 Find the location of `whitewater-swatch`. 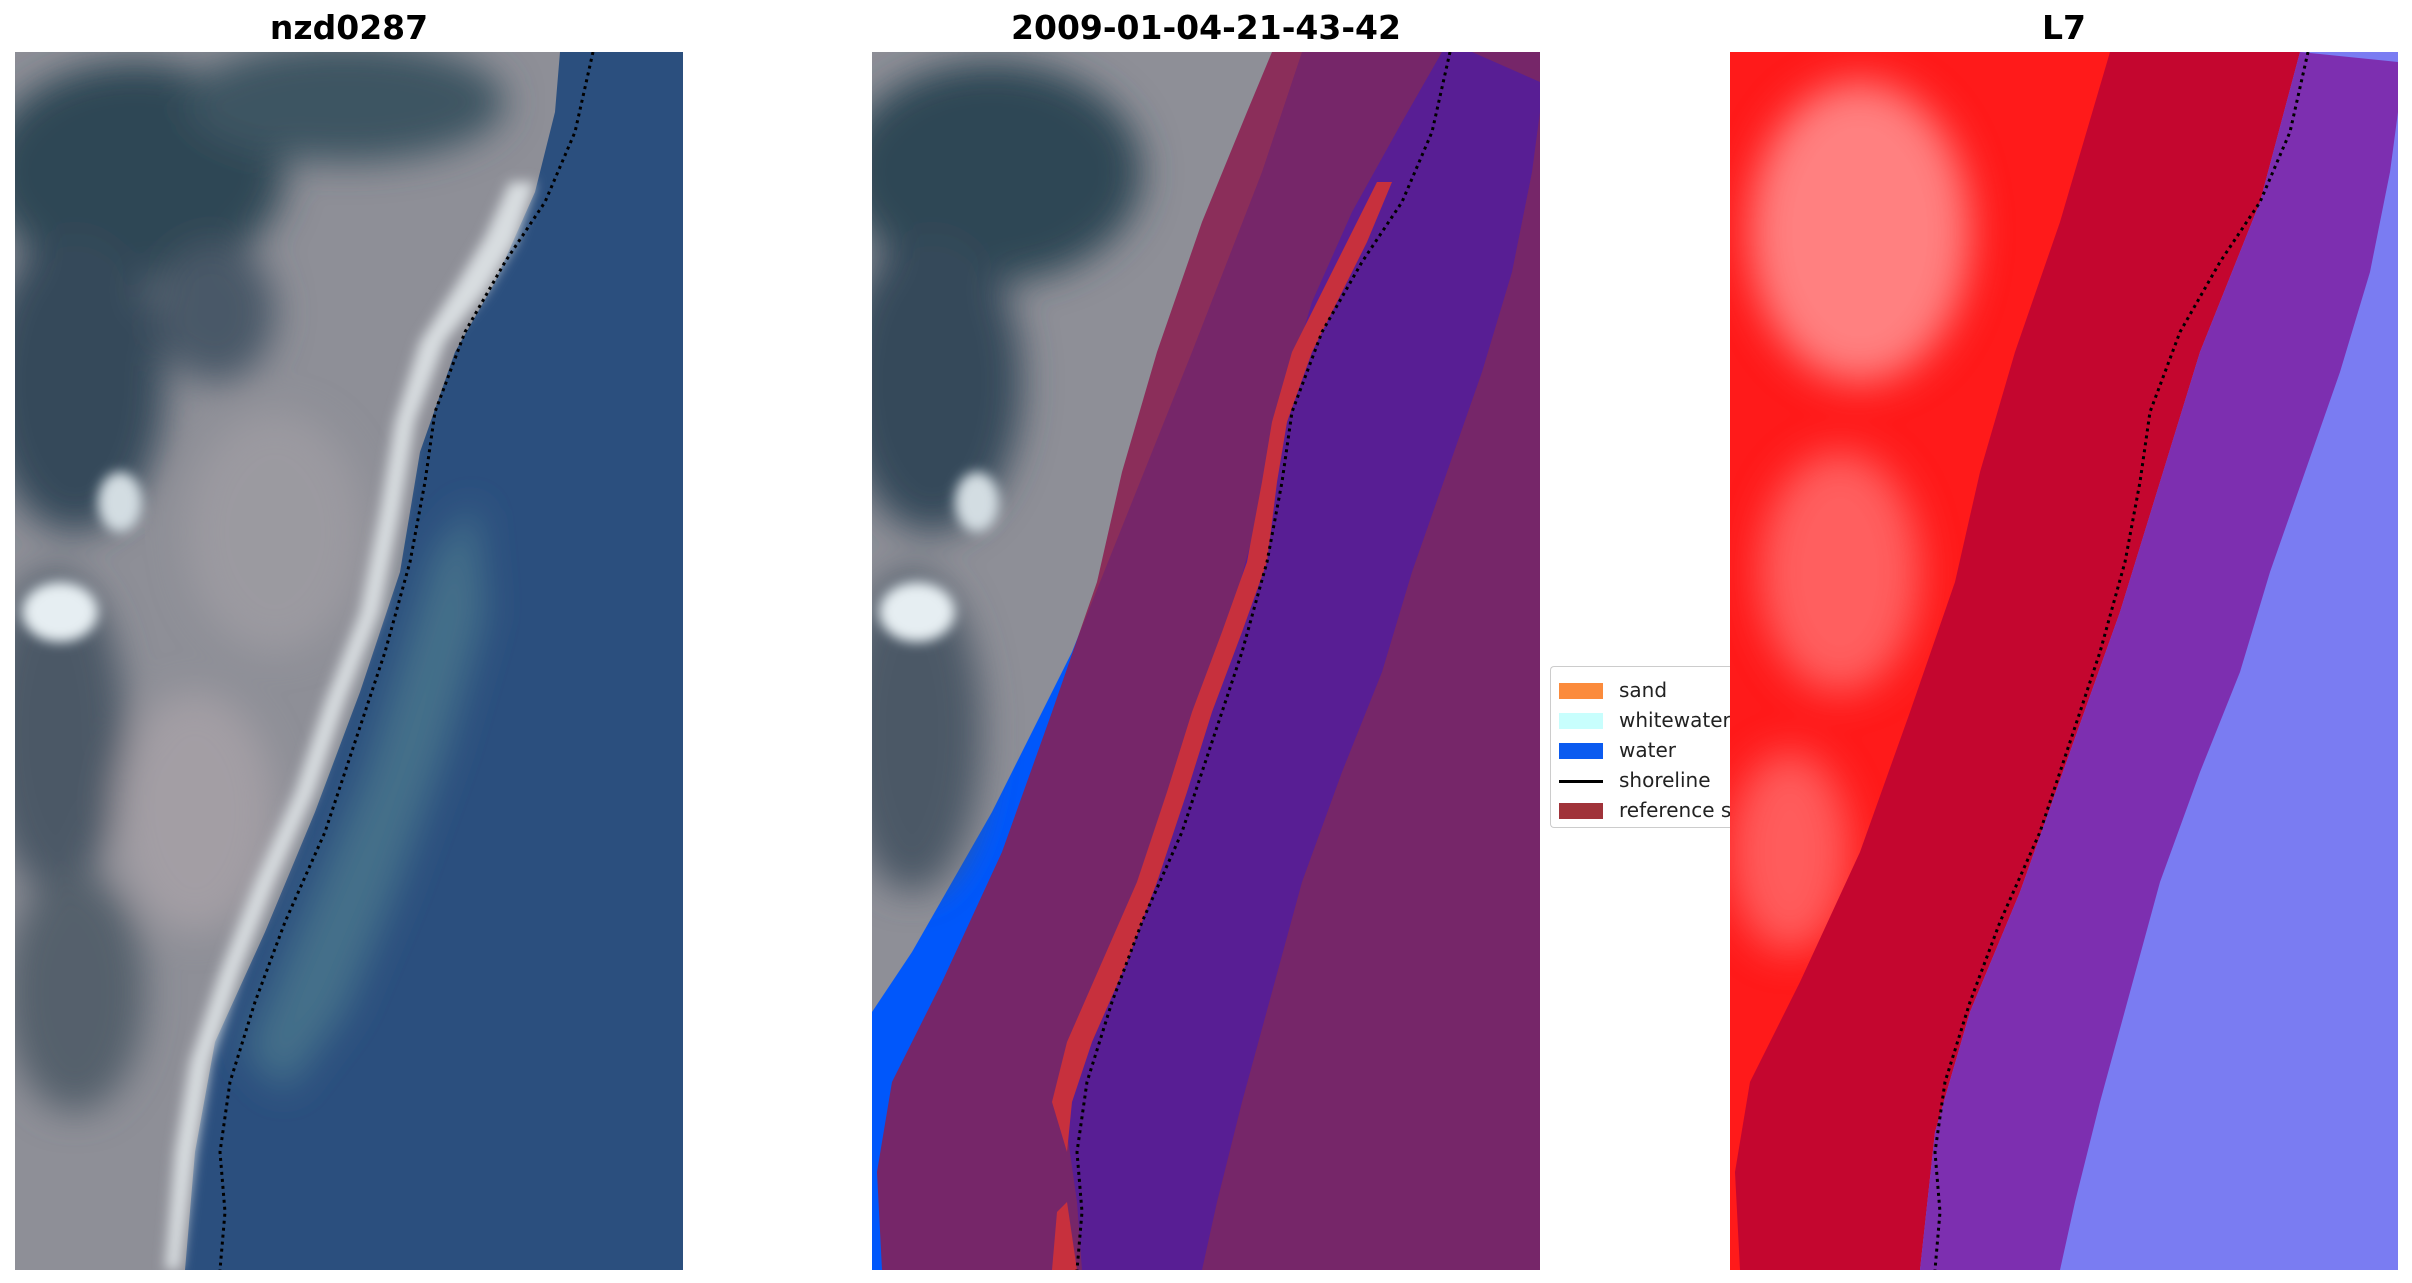

whitewater-swatch is located at coordinates (1581, 721).